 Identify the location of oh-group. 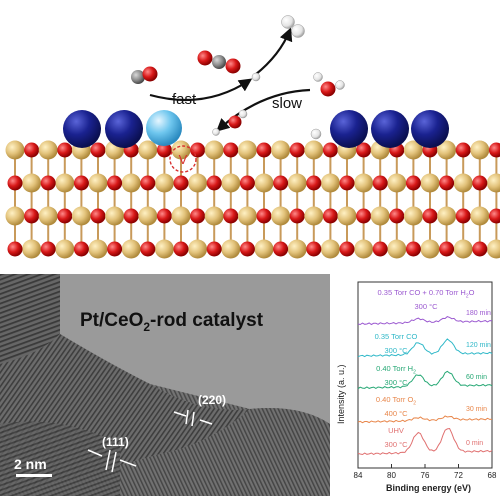
(238, 119).